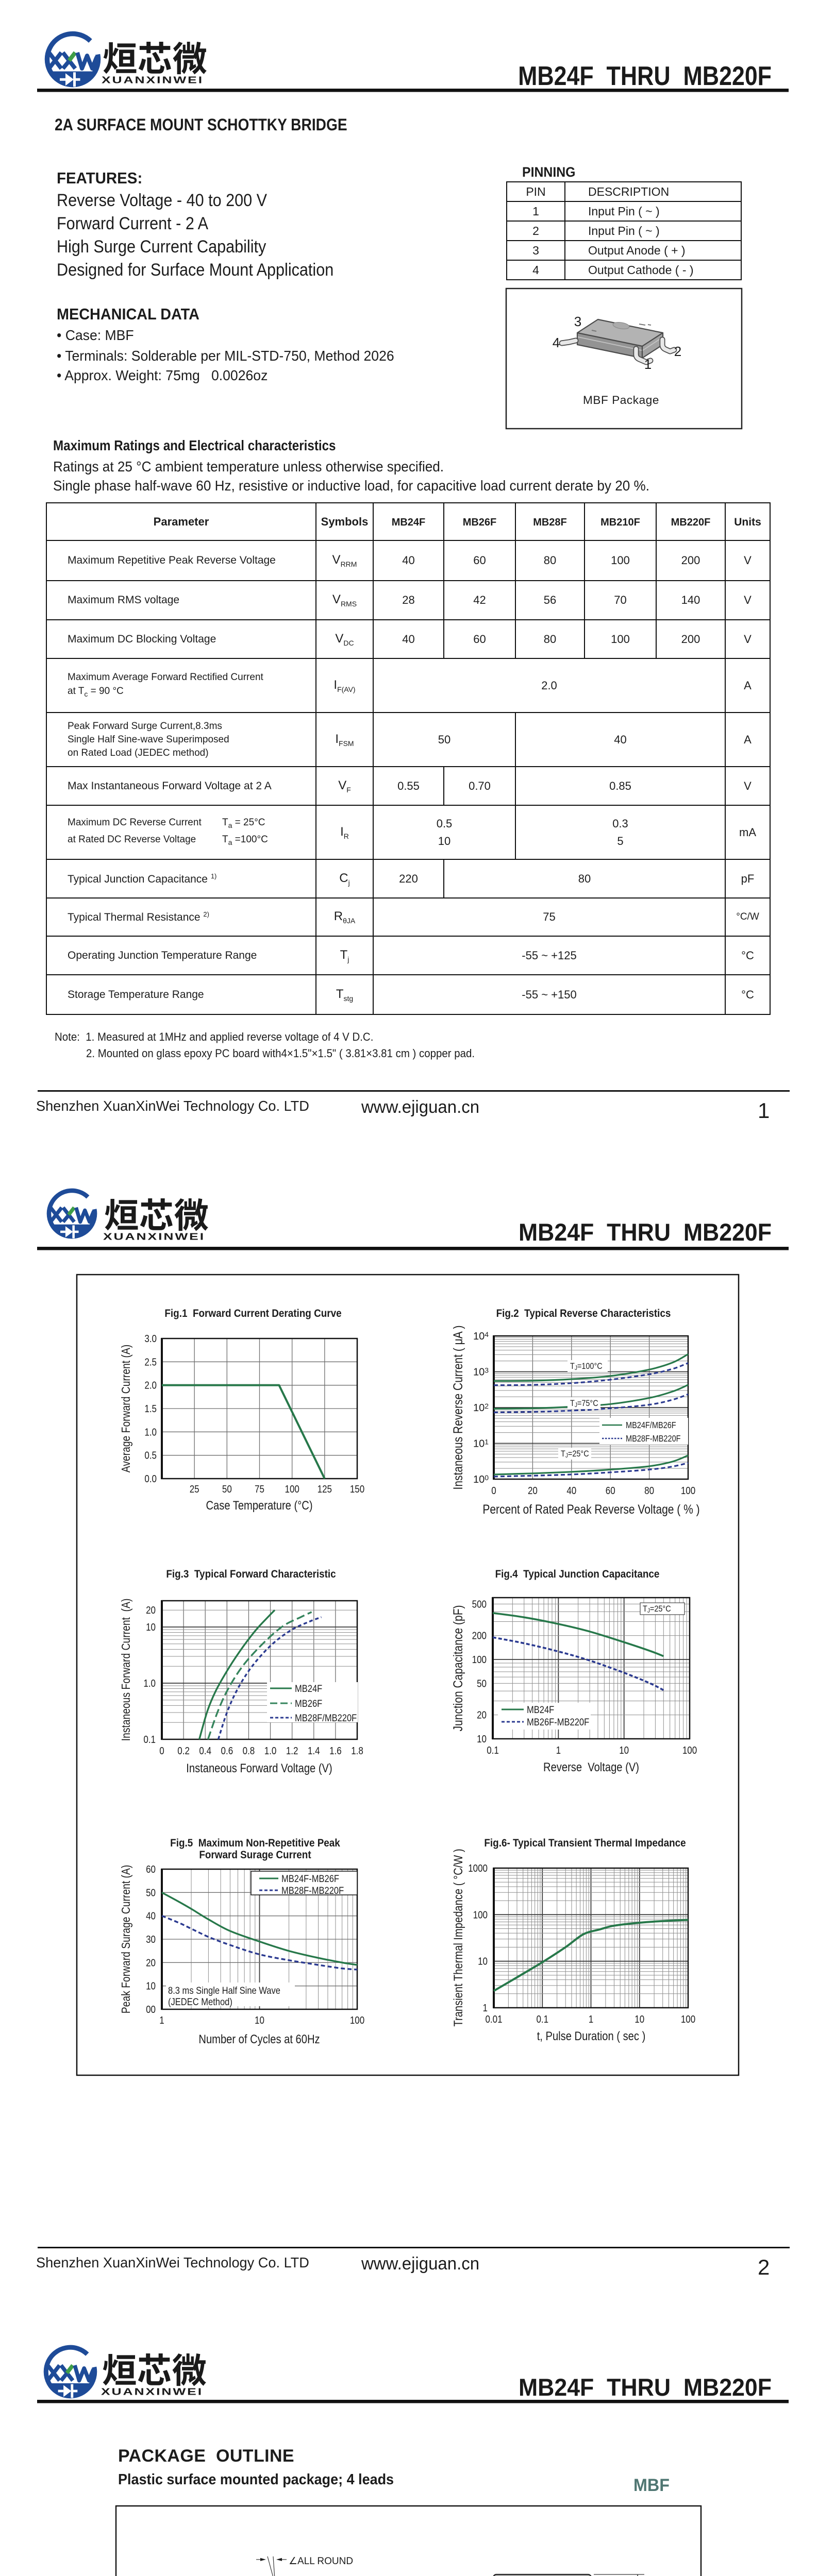  I want to click on svg-text: MB24F/MB26F, so click(651, 1425).